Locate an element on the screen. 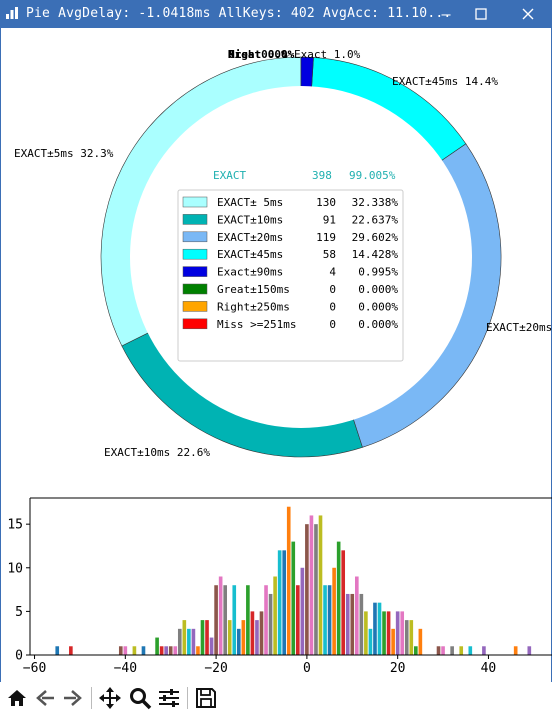 The height and width of the screenshot is (714, 552). forward-icon is located at coordinates (73, 698).